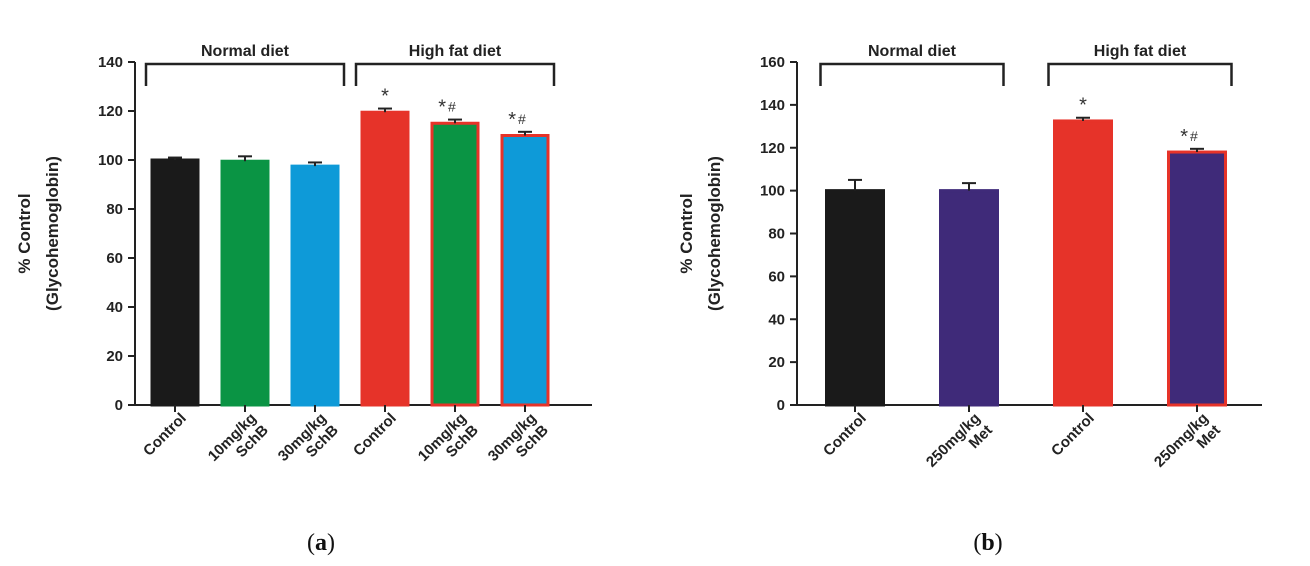 The height and width of the screenshot is (566, 1310). Describe the element at coordinates (987, 543) in the screenshot. I see `panel-caption: (b)` at that location.